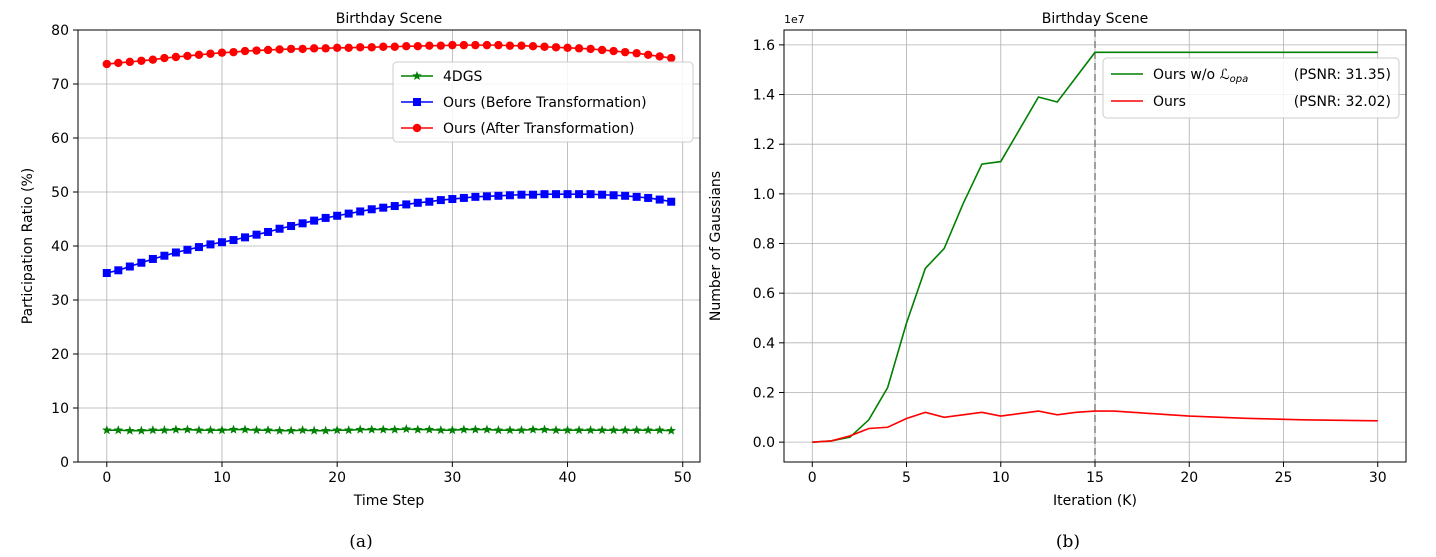 The height and width of the screenshot is (557, 1436). Describe the element at coordinates (337, 478) in the screenshot. I see `x-tick-label: 20` at that location.